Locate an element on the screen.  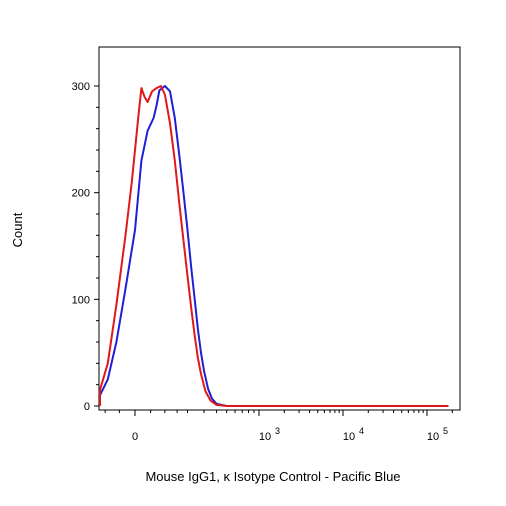
y-tick-label: 300 is located at coordinates (81, 87).